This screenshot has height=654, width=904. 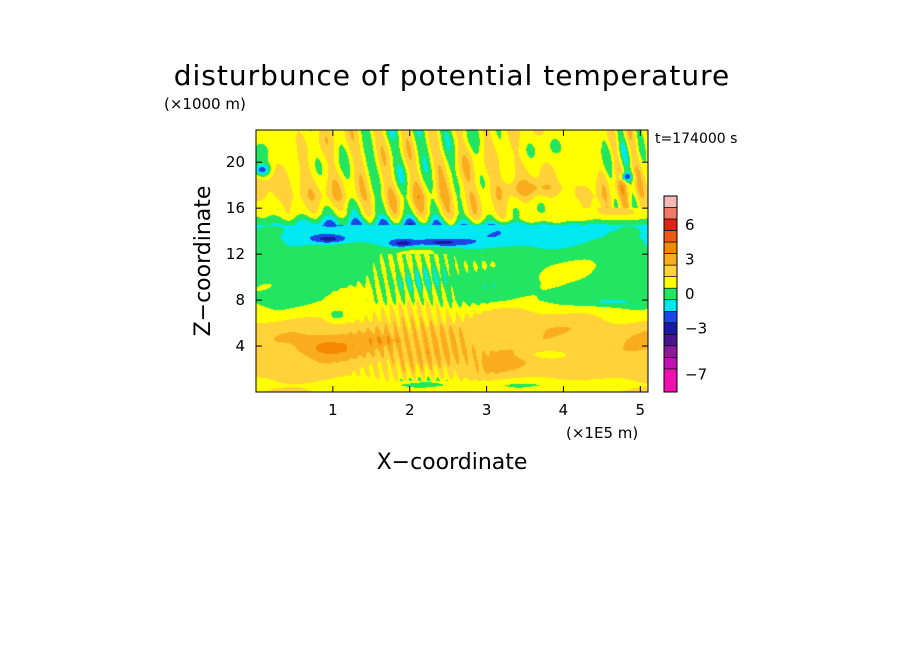 What do you see at coordinates (452, 75) in the screenshot?
I see `chart-title: disturbunce of potential temperature` at bounding box center [452, 75].